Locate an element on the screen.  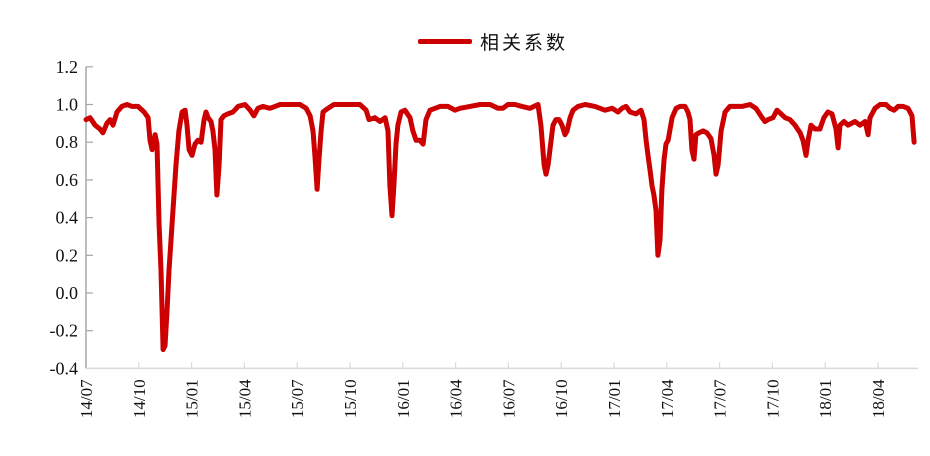
x-tick-label: 15/04 is located at coordinates (244, 398).